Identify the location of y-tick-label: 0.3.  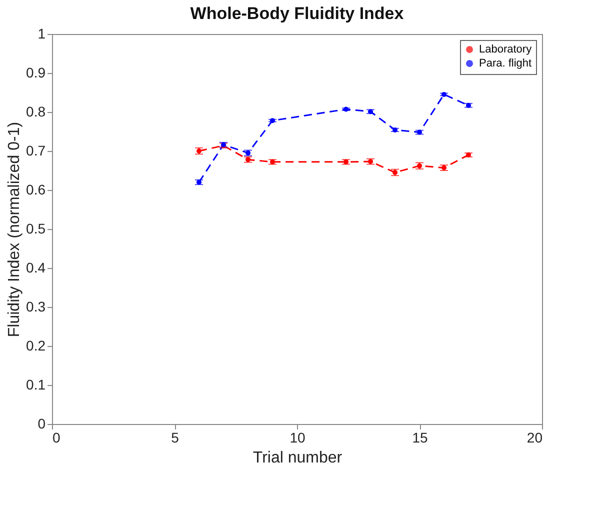
(36, 306).